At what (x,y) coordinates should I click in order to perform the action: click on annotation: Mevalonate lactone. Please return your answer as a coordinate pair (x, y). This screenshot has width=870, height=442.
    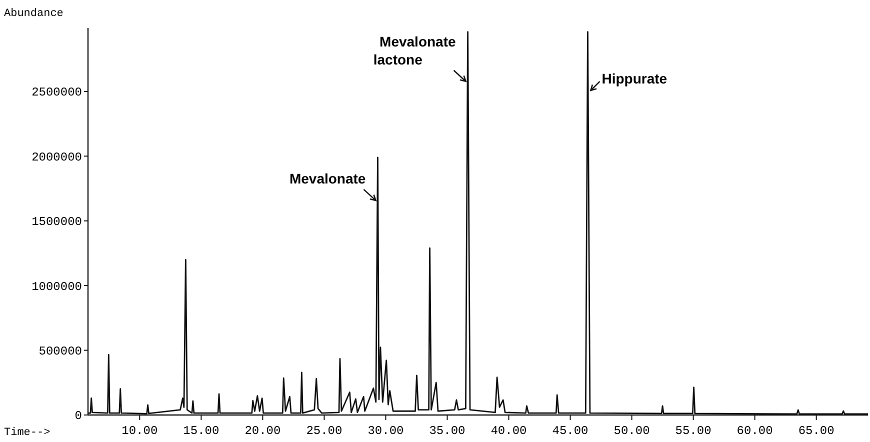
    Looking at the image, I should click on (414, 50).